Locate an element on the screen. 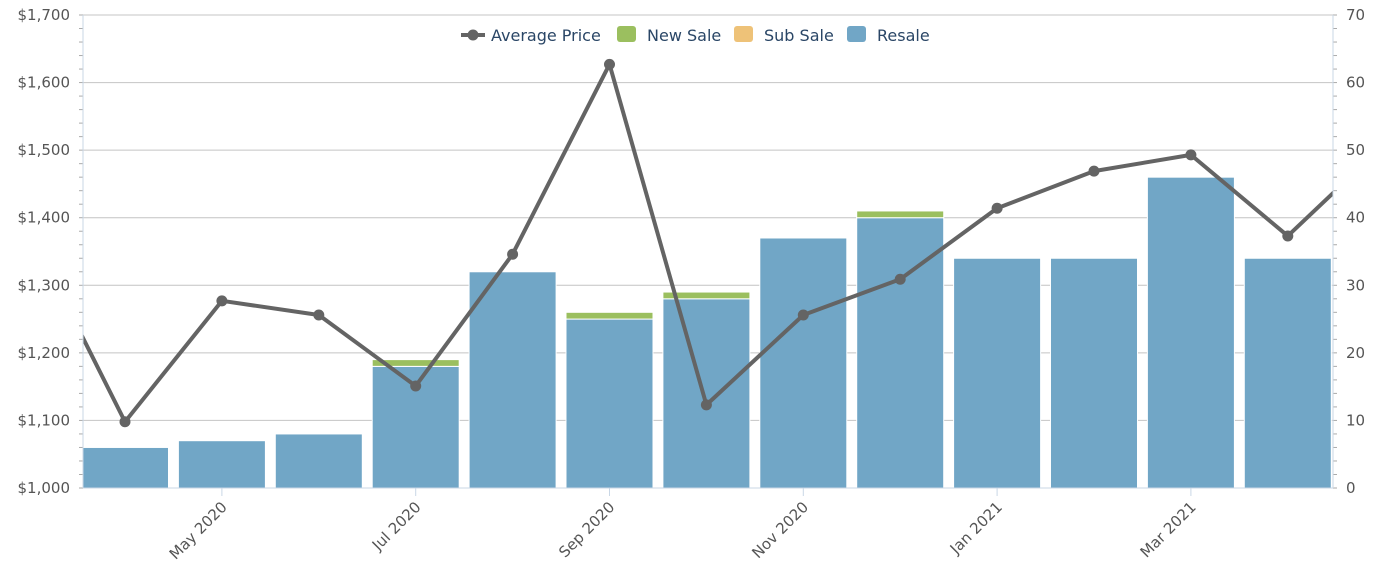  y-left-tick-label: $1,000 is located at coordinates (44, 488).